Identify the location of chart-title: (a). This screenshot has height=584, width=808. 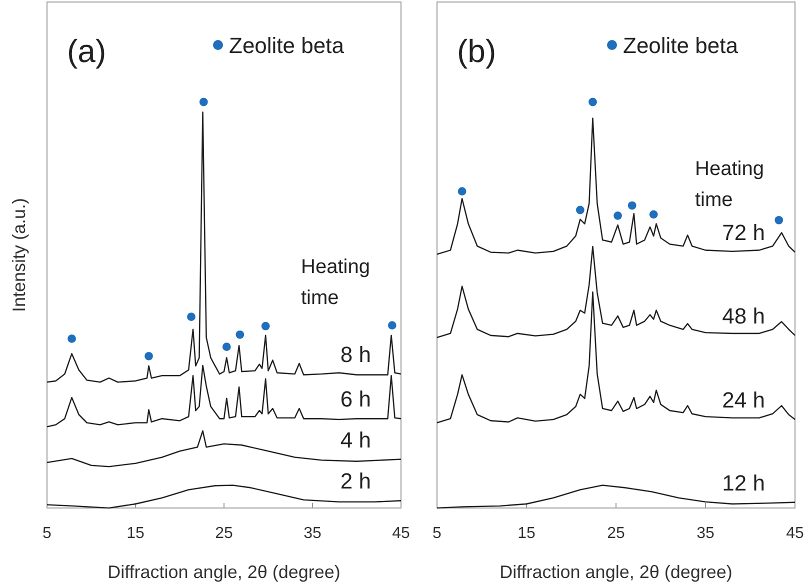
(86, 51).